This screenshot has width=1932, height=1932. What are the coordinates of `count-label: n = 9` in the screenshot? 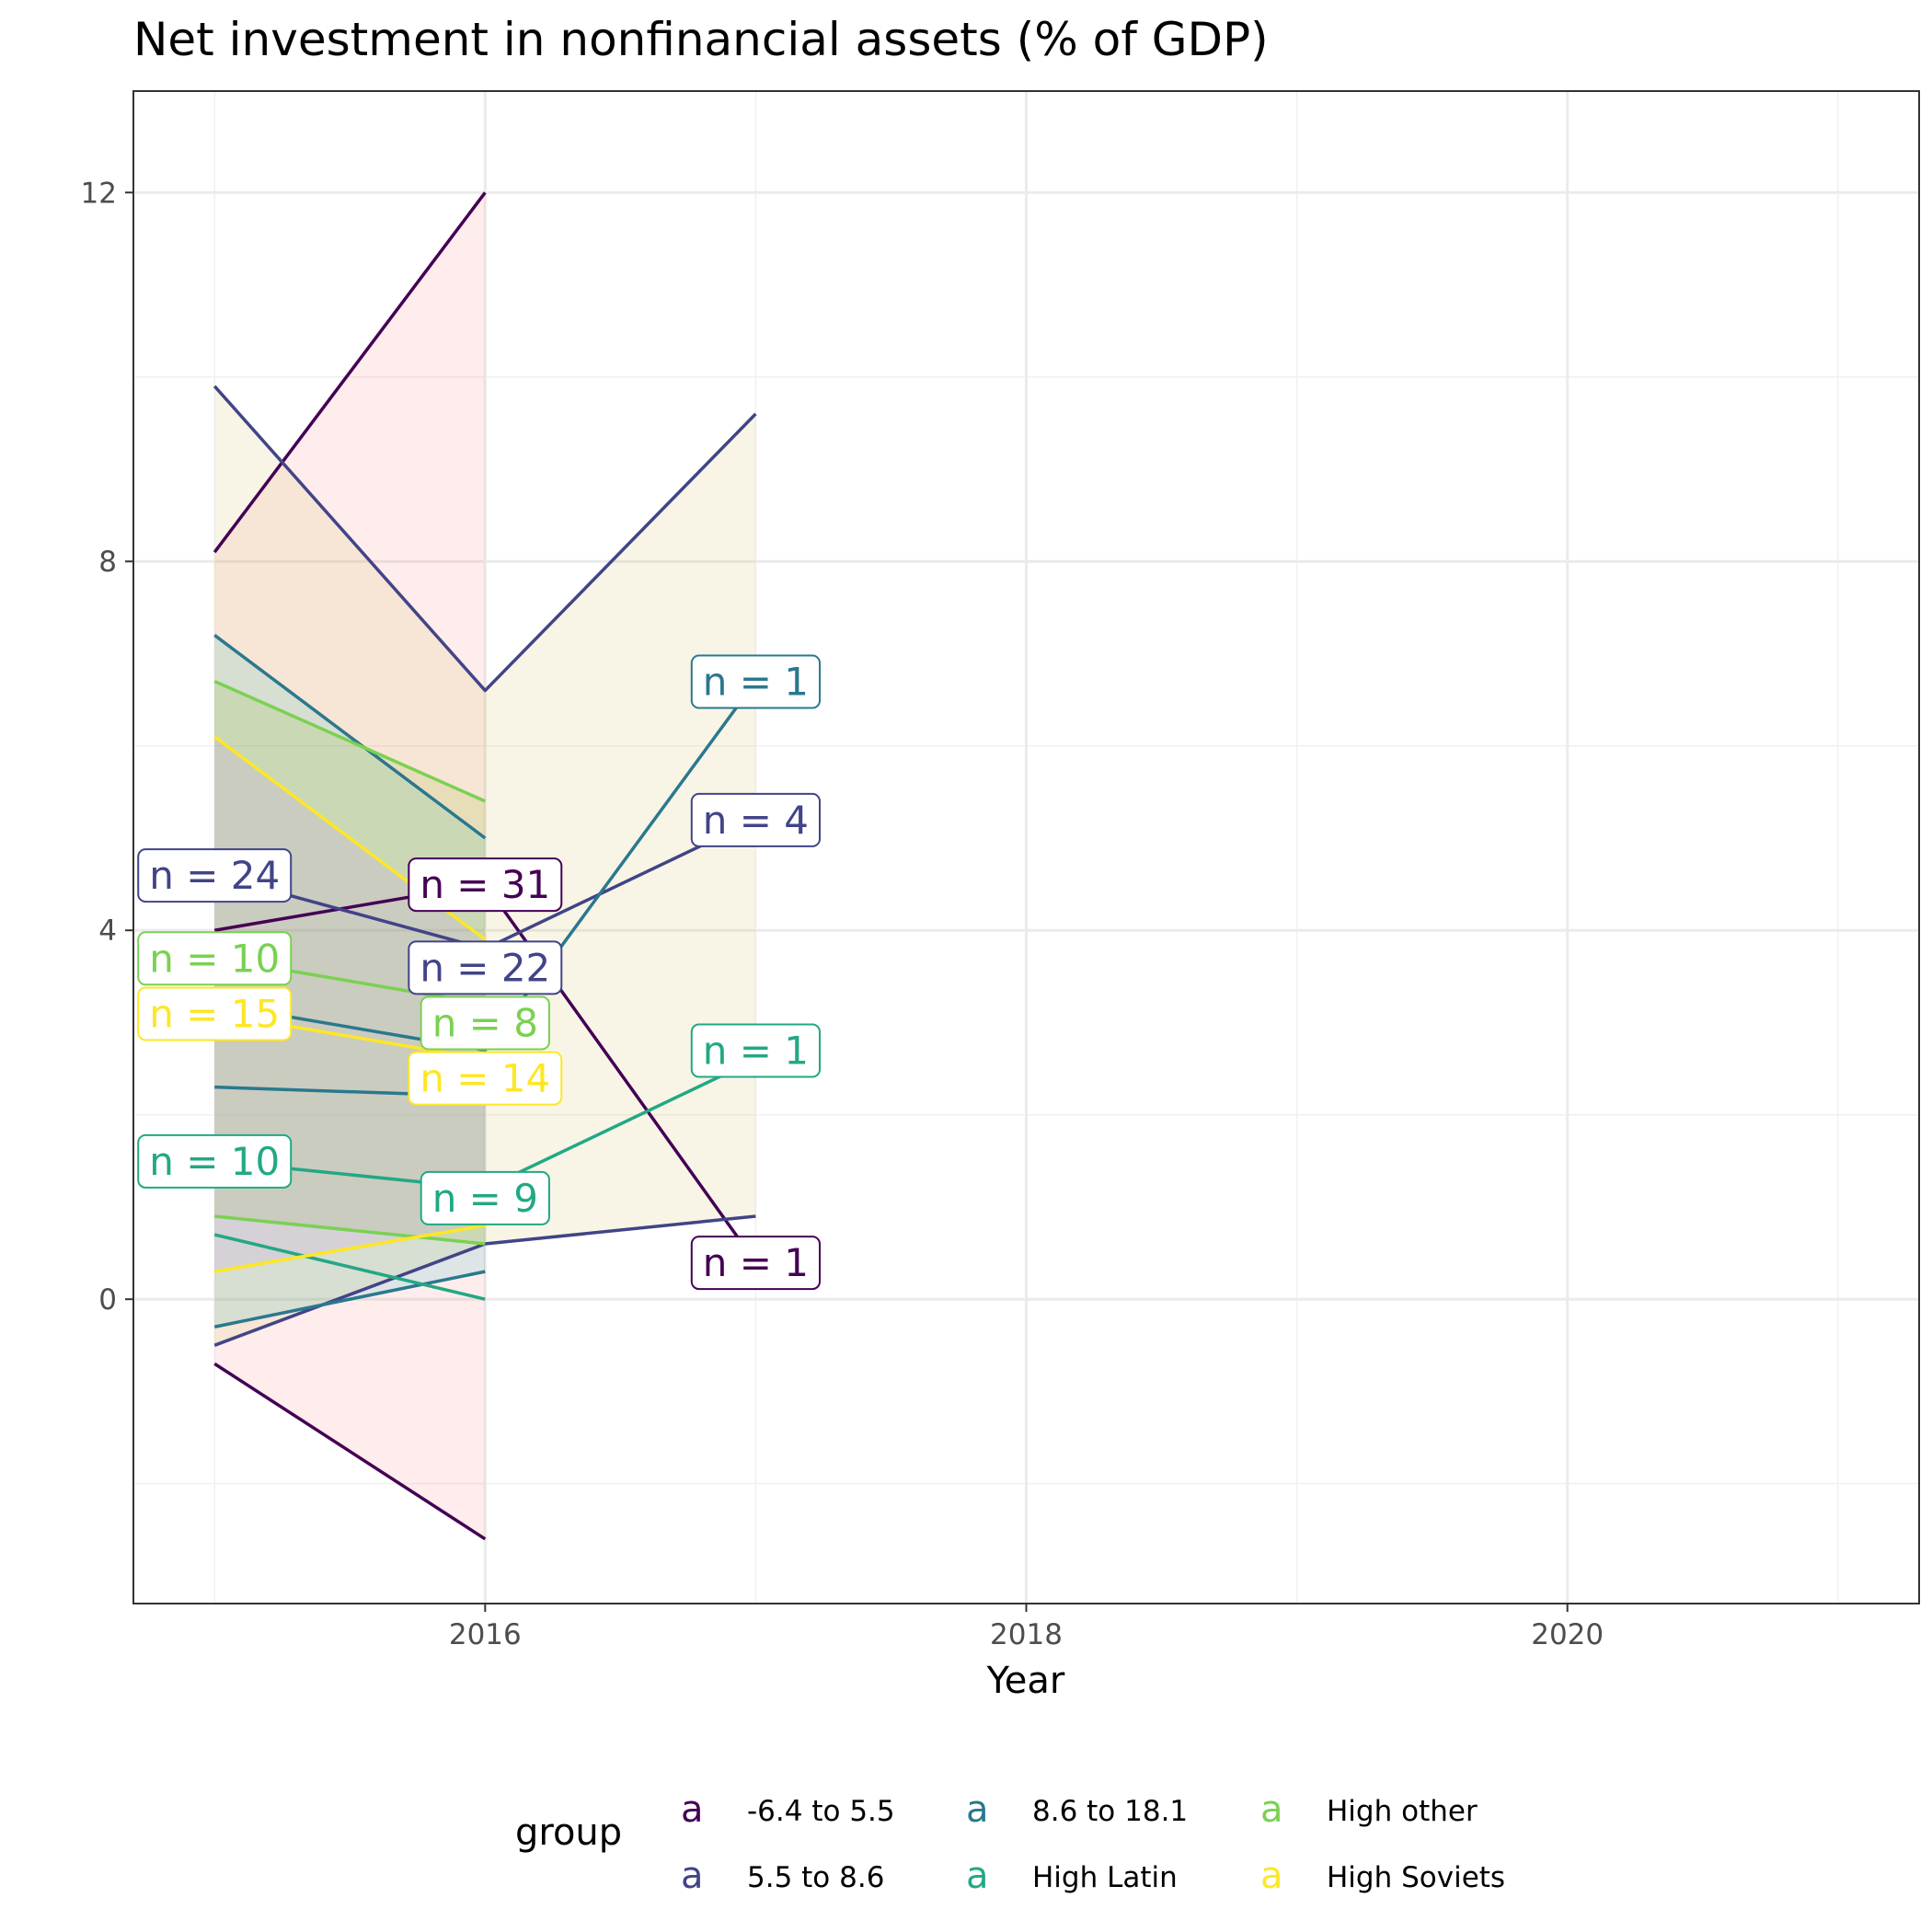 It's located at (485, 1197).